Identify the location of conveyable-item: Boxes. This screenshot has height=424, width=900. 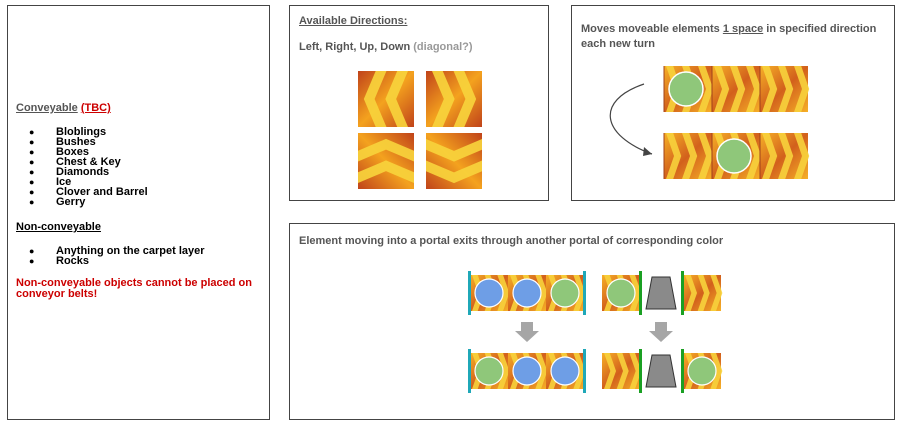
(78, 152).